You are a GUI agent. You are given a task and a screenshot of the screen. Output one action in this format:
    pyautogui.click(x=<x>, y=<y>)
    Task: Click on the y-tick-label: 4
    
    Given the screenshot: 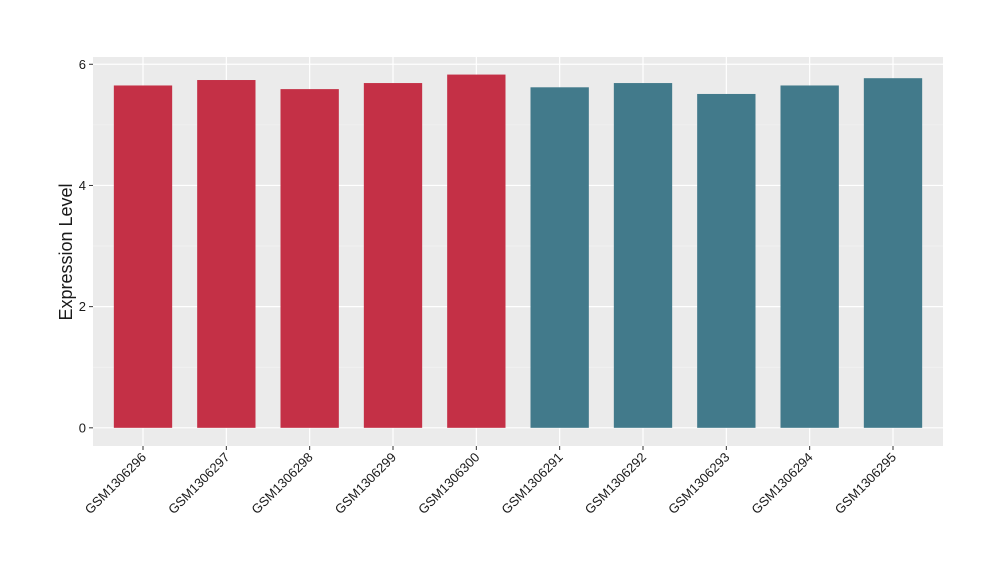 What is the action you would take?
    pyautogui.click(x=82, y=185)
    